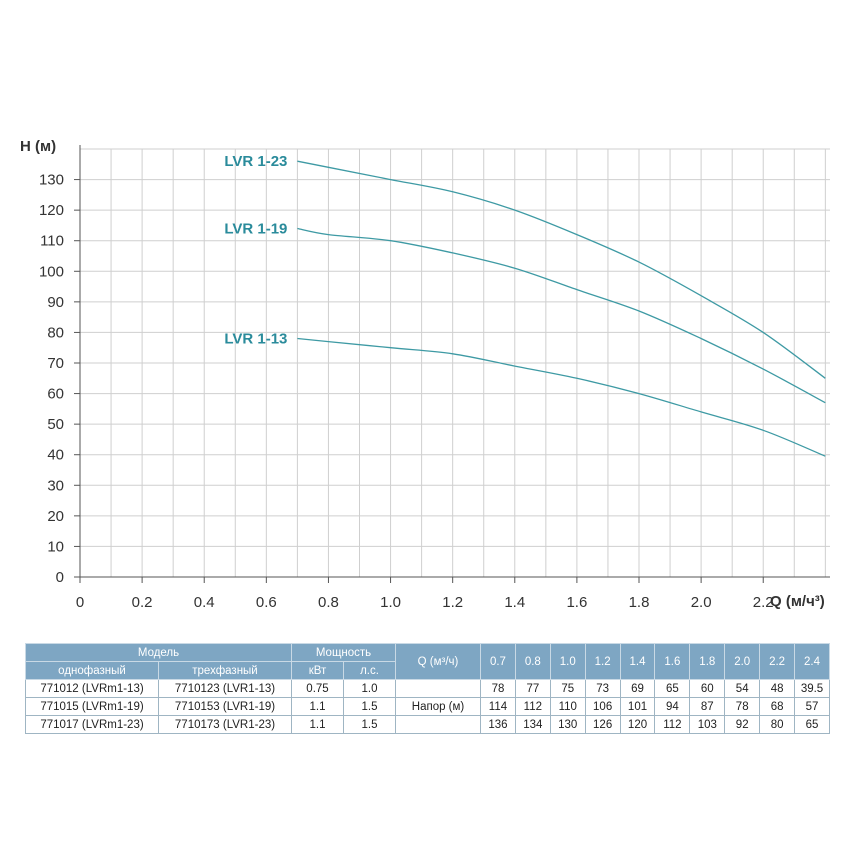 The height and width of the screenshot is (850, 850). I want to click on head-value: 92, so click(742, 724).